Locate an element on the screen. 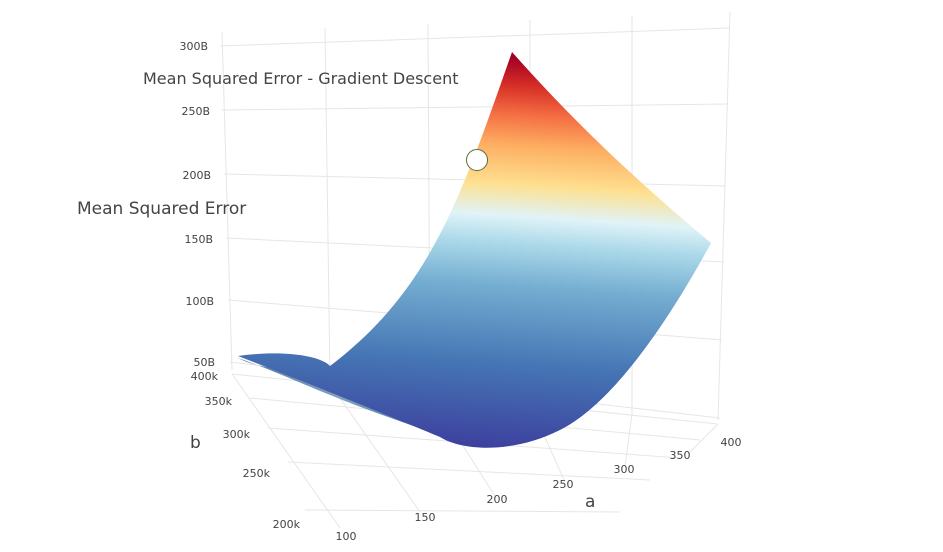 This screenshot has width=943, height=552. z-tick: 300B is located at coordinates (193, 46).